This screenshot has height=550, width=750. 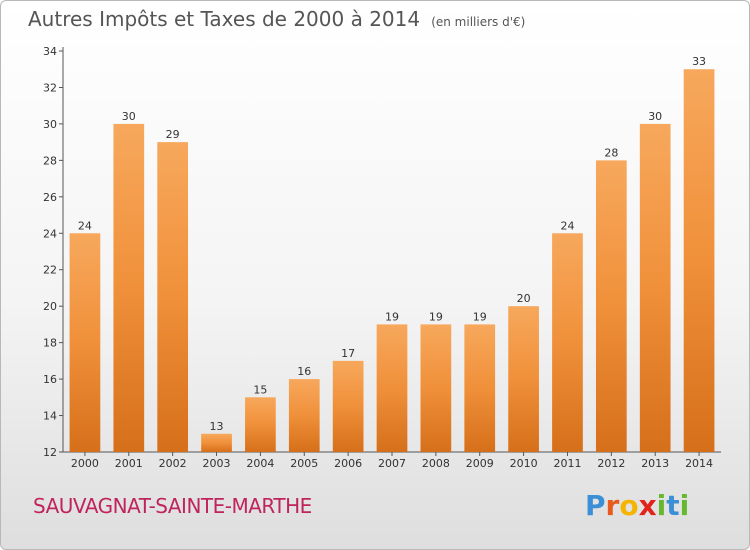 I want to click on logo-letter: P, so click(x=595, y=505).